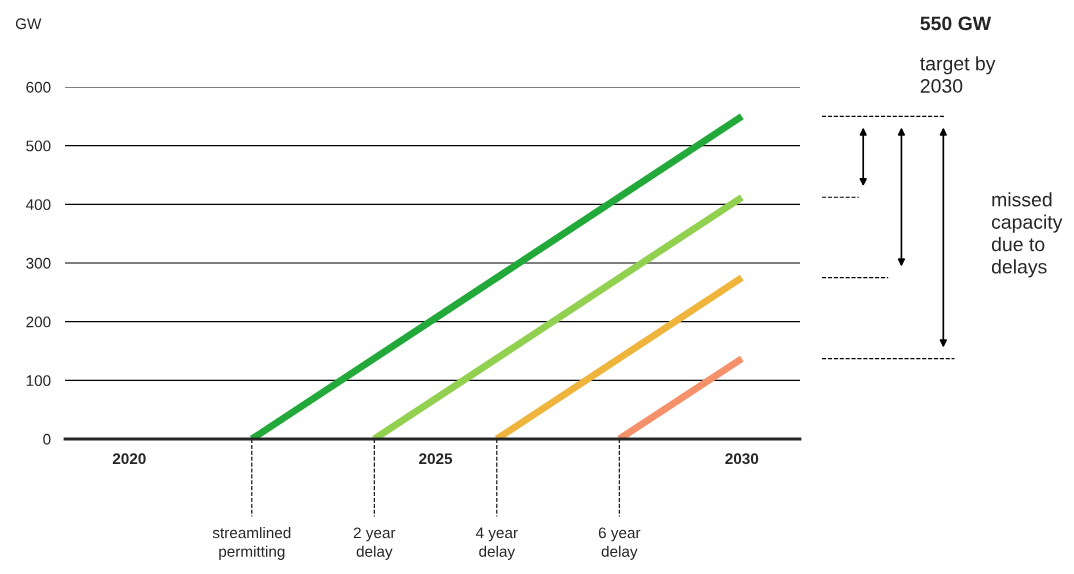 The width and height of the screenshot is (1074, 574). I want to click on y-tick-label: 300, so click(38, 263).